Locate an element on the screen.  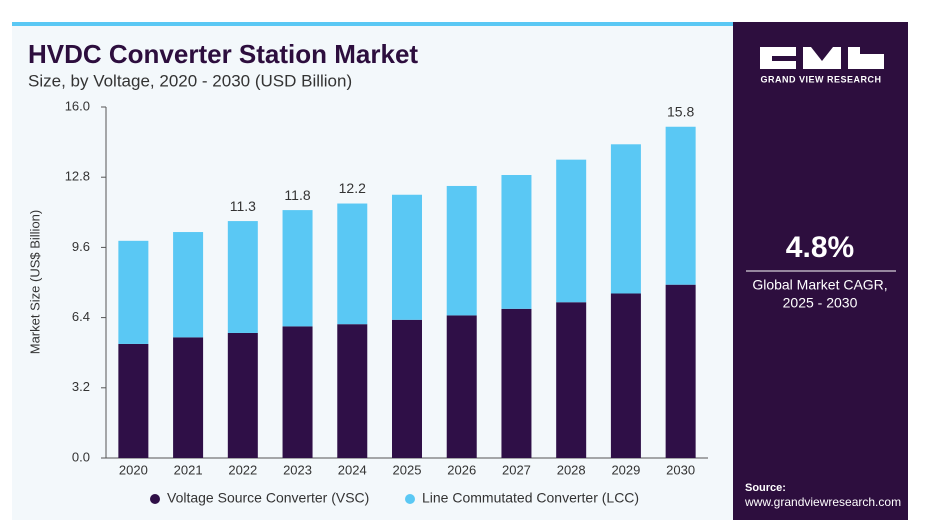
total-label: 11.8 is located at coordinates (297, 195).